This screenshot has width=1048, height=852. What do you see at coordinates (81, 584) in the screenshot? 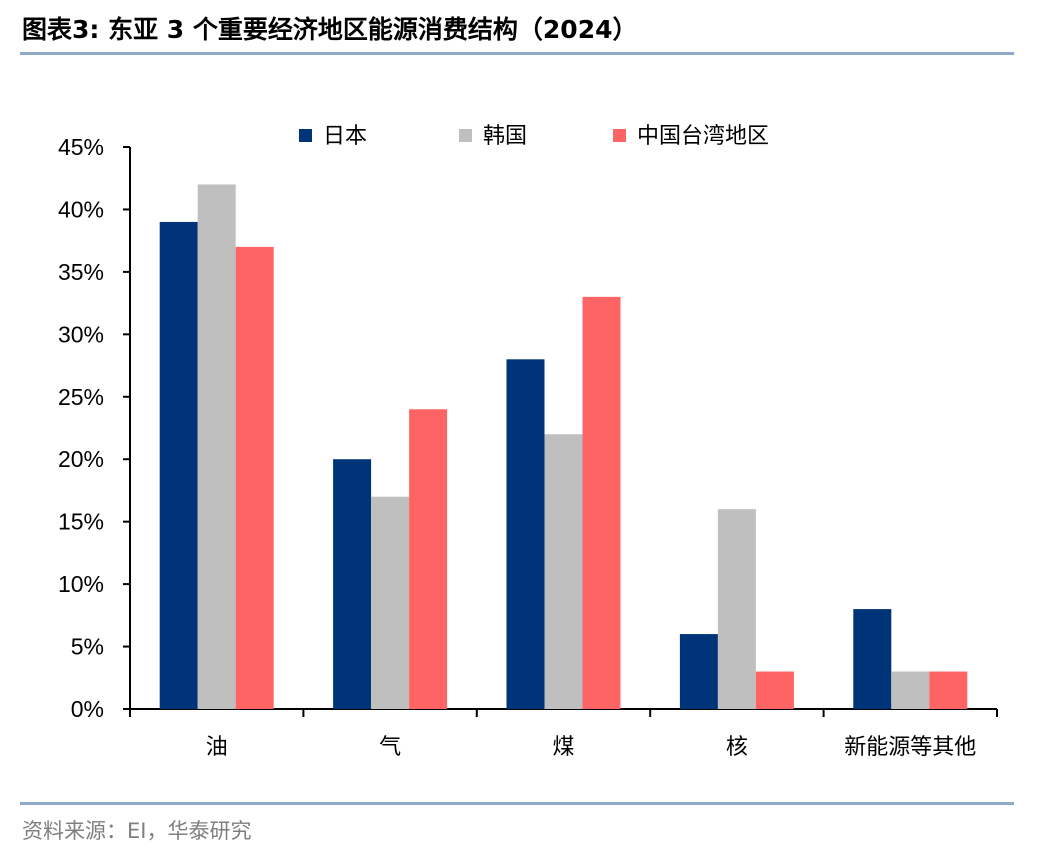
I see `y-tick-label: 10%` at bounding box center [81, 584].